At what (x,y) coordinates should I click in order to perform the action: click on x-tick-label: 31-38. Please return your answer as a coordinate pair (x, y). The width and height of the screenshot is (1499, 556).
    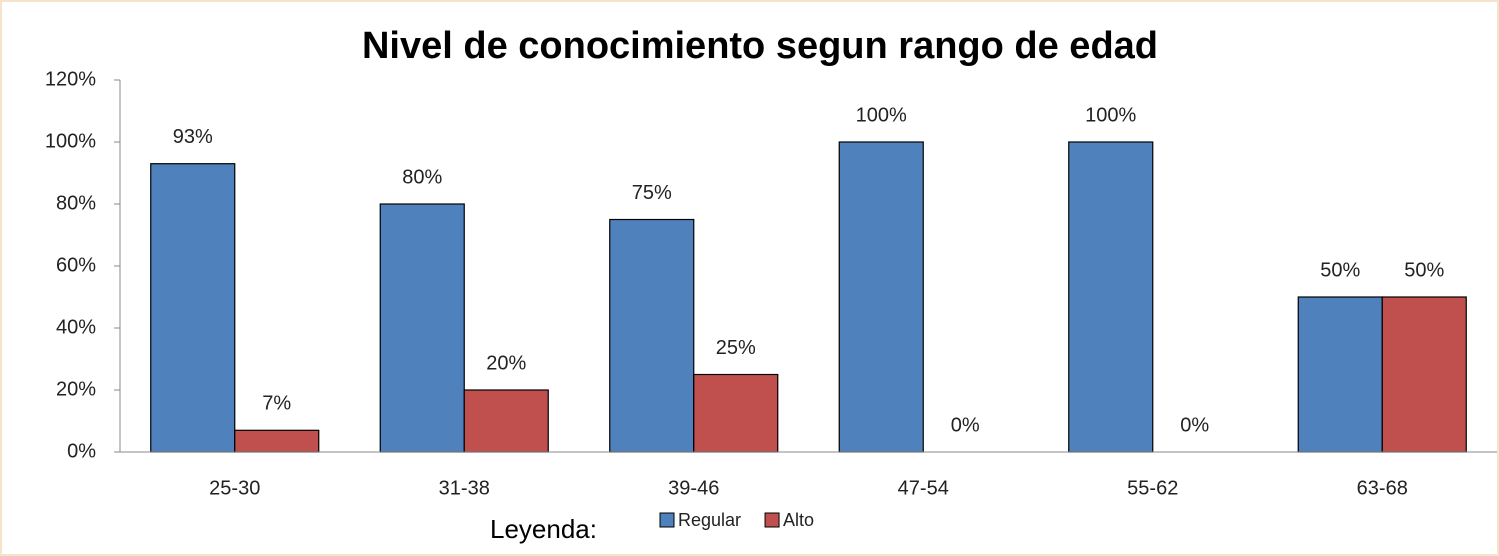
    Looking at the image, I should click on (464, 488).